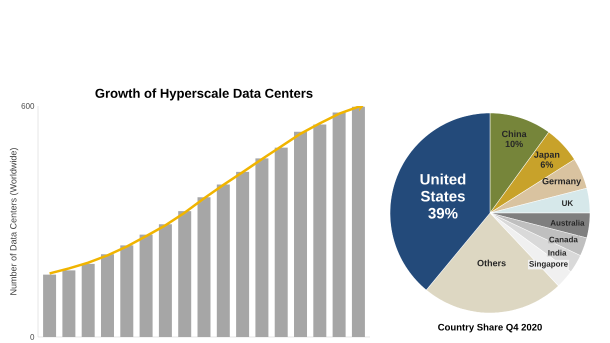 The width and height of the screenshot is (610, 343). Describe the element at coordinates (32, 337) in the screenshot. I see `y-tick-label: 0` at that location.